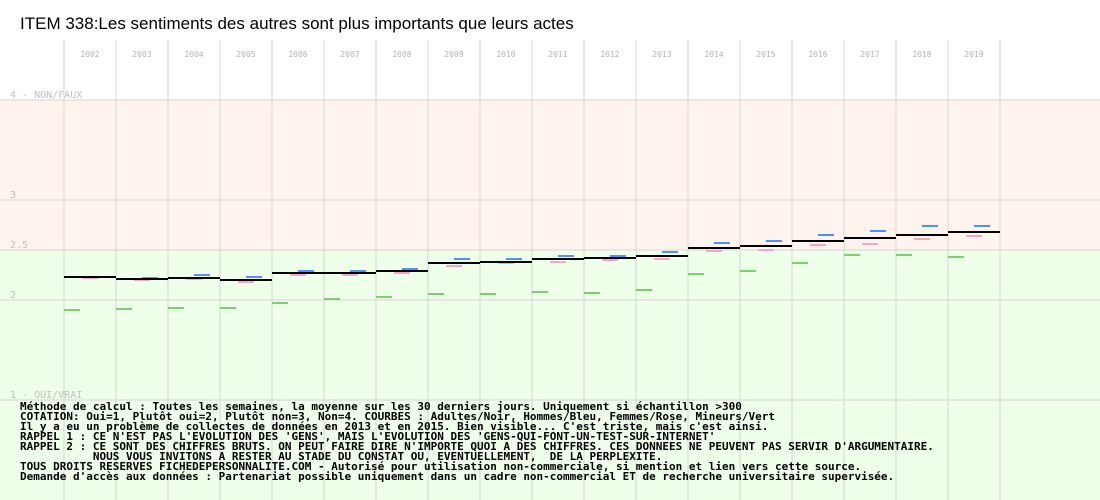 The height and width of the screenshot is (500, 1100). I want to click on point-hommes-2015, so click(774, 241).